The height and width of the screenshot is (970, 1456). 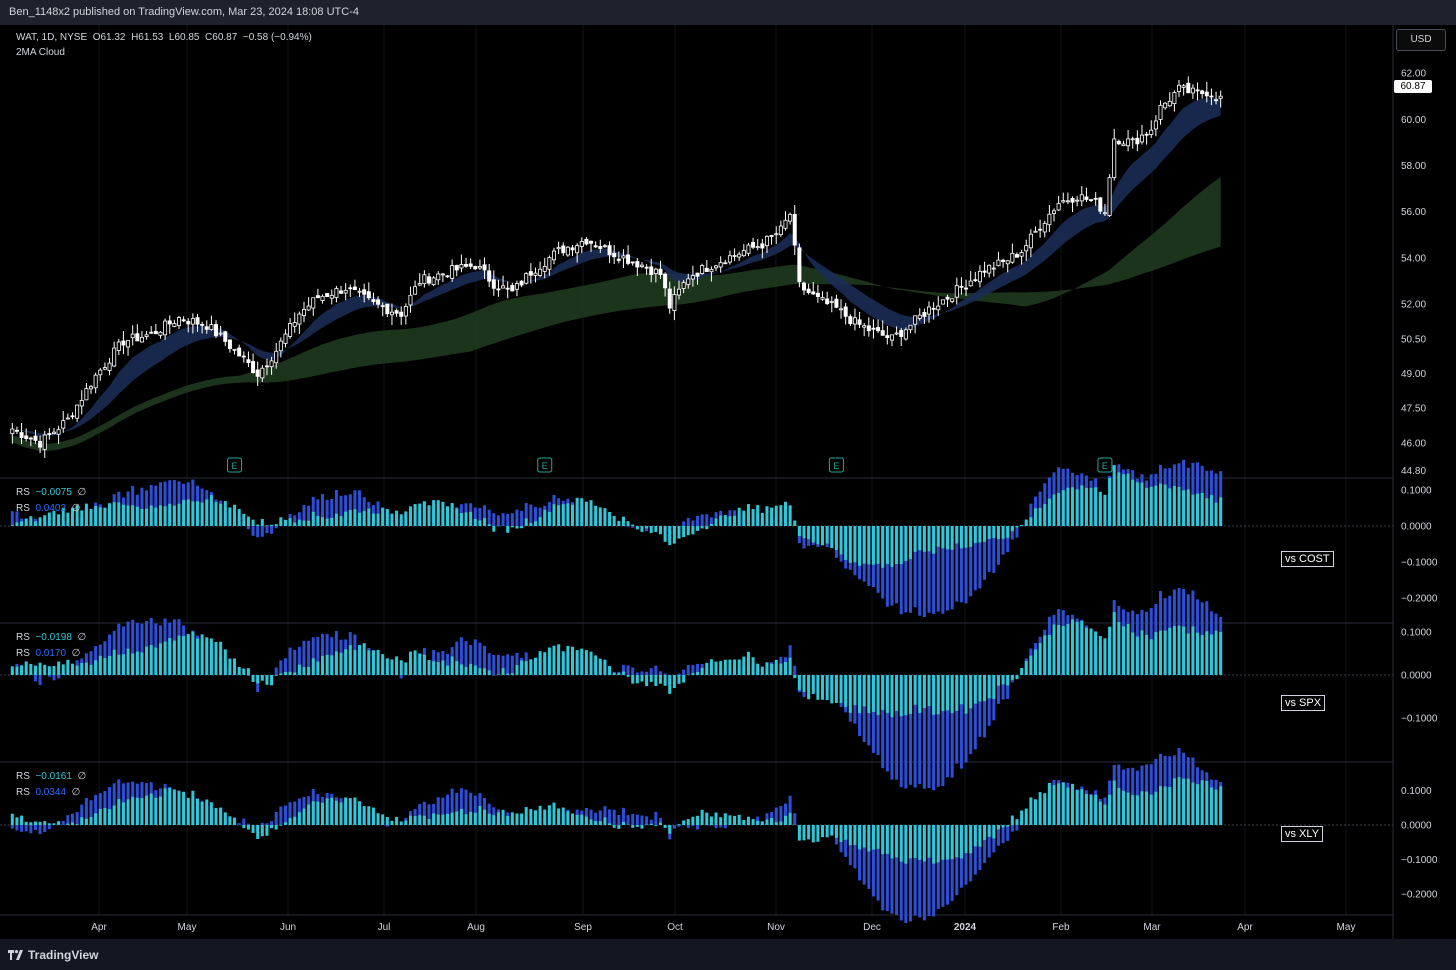 I want to click on change-value: −0.58 (−0.94%), so click(x=277, y=37).